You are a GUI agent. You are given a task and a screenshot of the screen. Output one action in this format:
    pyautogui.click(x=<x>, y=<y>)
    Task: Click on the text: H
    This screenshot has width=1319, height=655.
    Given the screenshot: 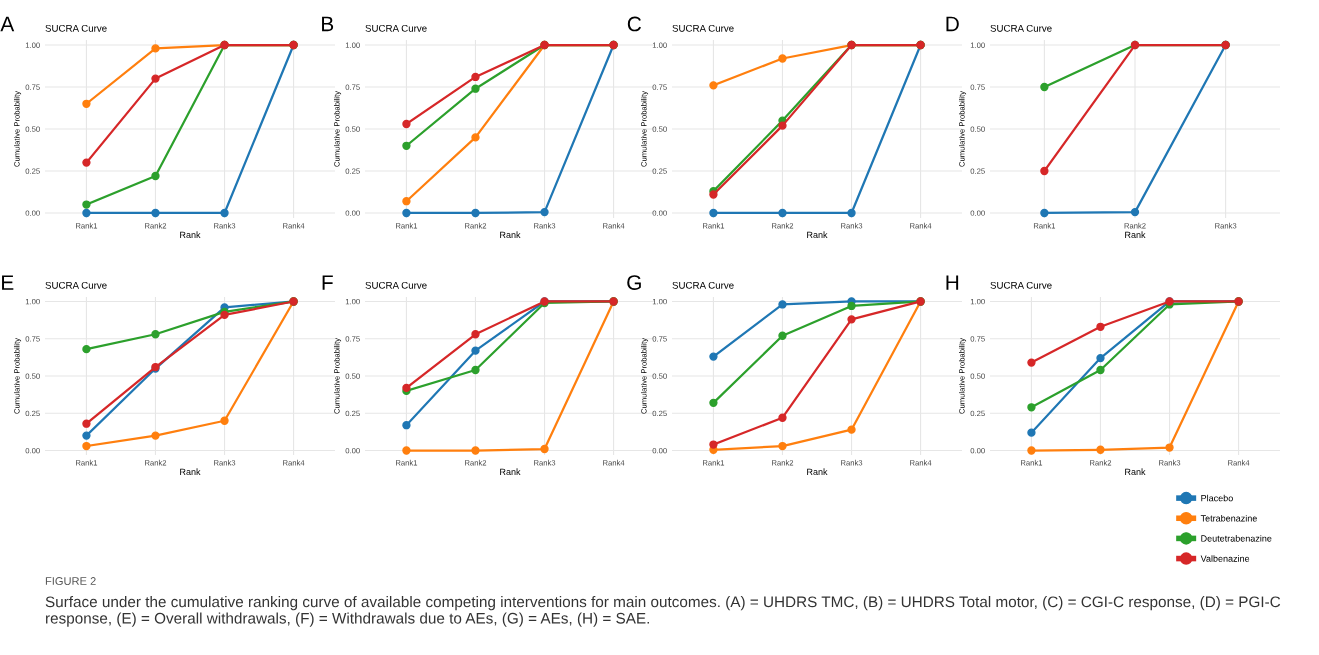 What is the action you would take?
    pyautogui.click(x=952, y=282)
    